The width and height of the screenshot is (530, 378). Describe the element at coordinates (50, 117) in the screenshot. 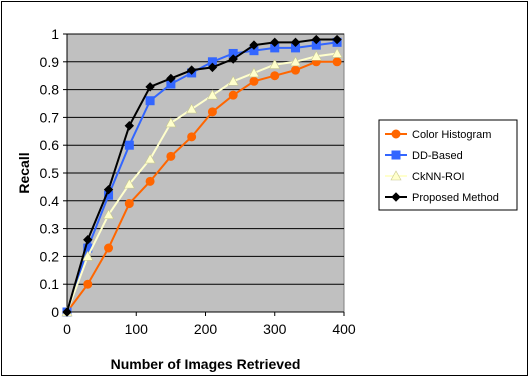

I see `y-tick-label: 0.7` at that location.